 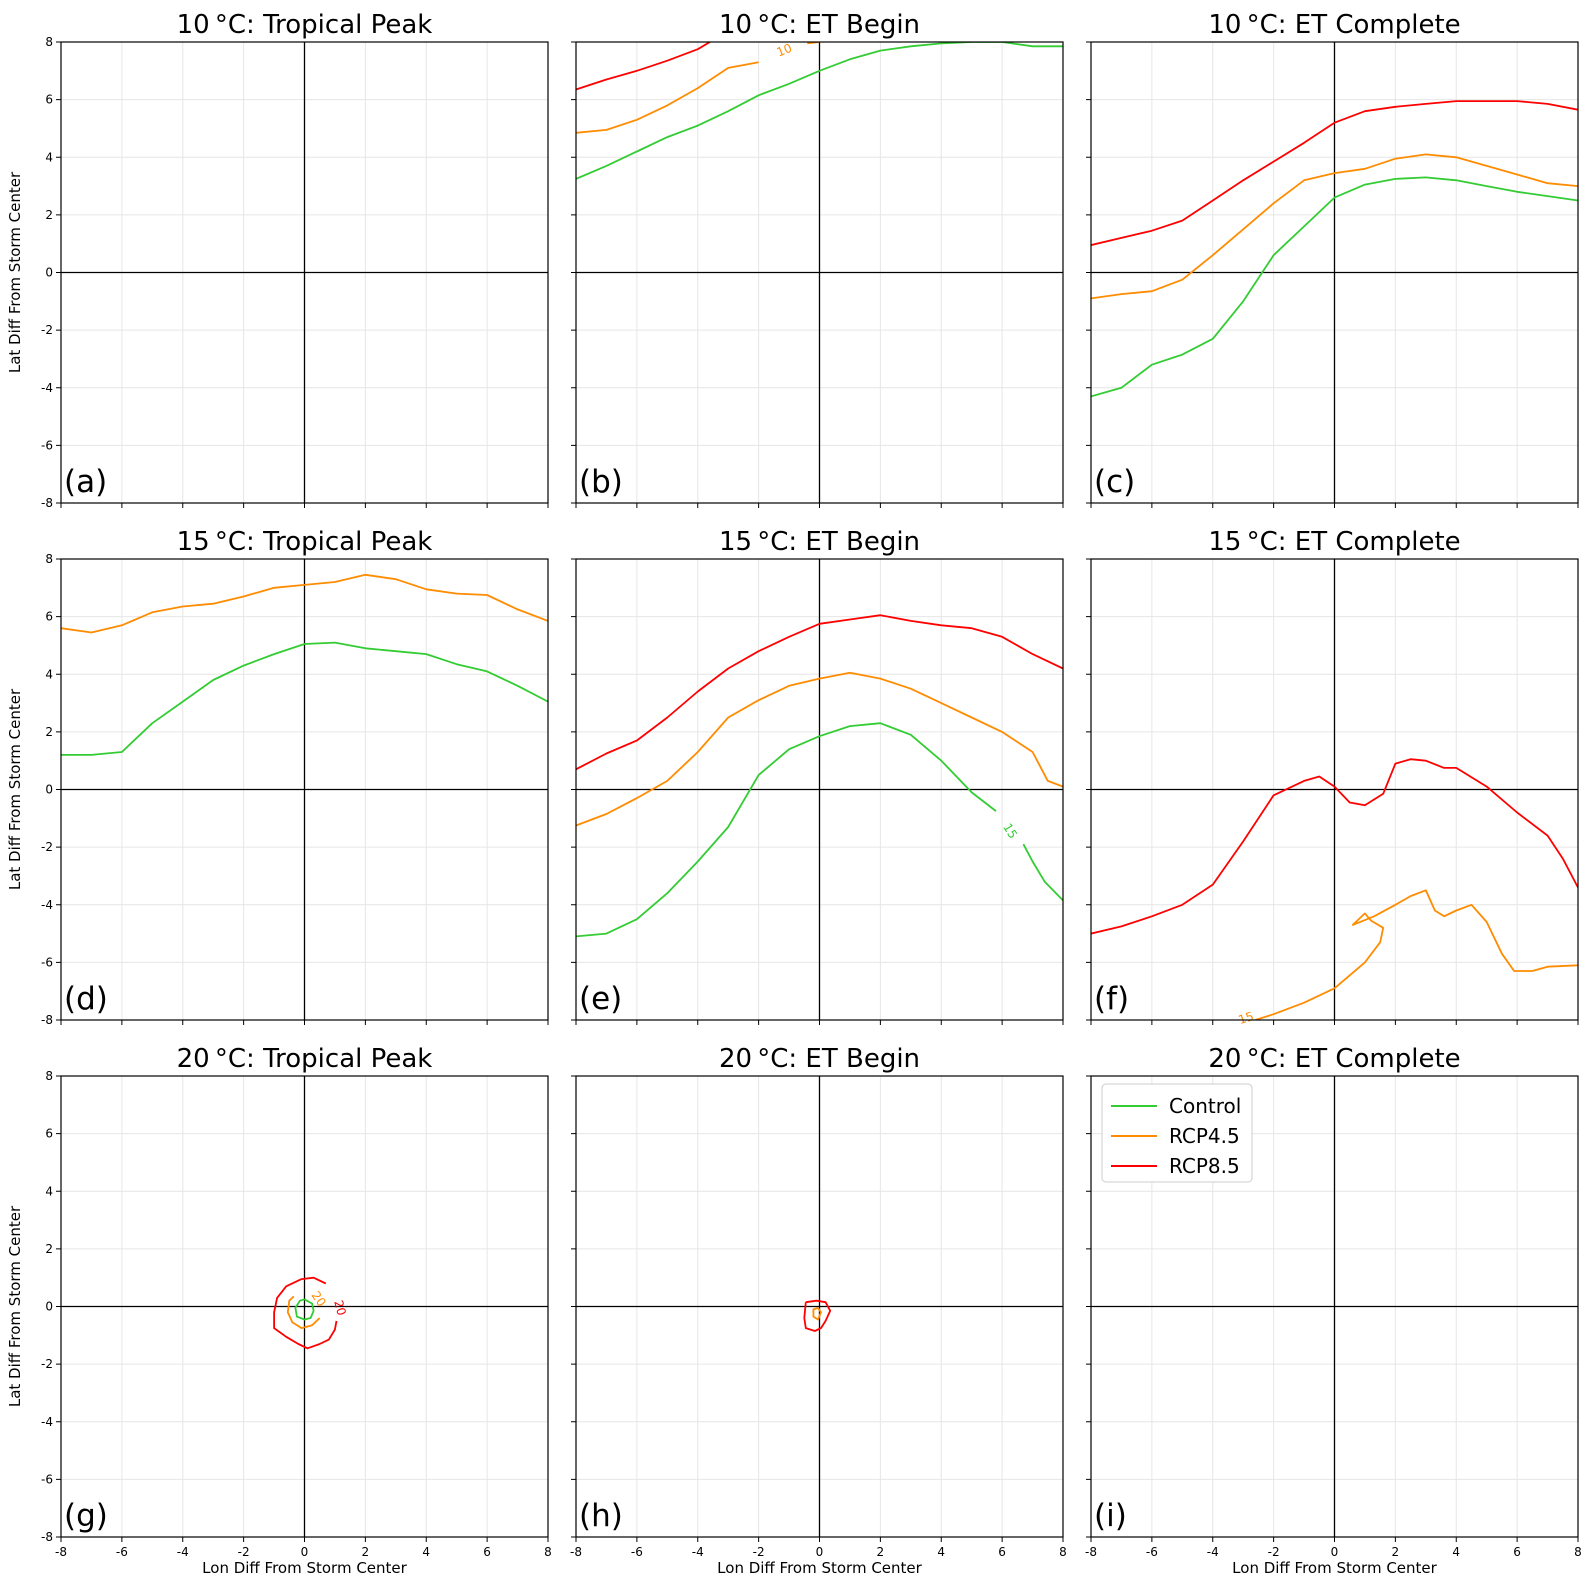 What do you see at coordinates (1204, 1166) in the screenshot?
I see `legend-entry-label: RCP8.5` at bounding box center [1204, 1166].